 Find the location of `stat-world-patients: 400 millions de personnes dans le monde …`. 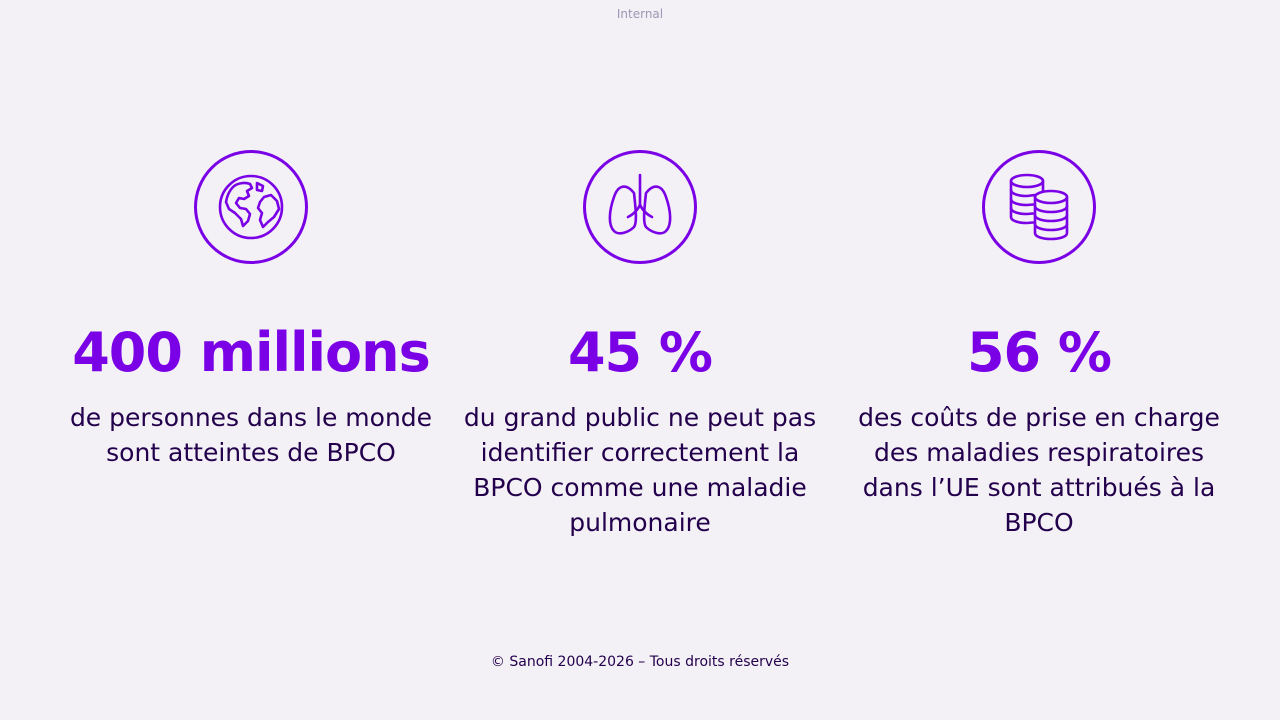

stat-world-patients: 400 millions de personnes dans le monde … is located at coordinates (251, 310).